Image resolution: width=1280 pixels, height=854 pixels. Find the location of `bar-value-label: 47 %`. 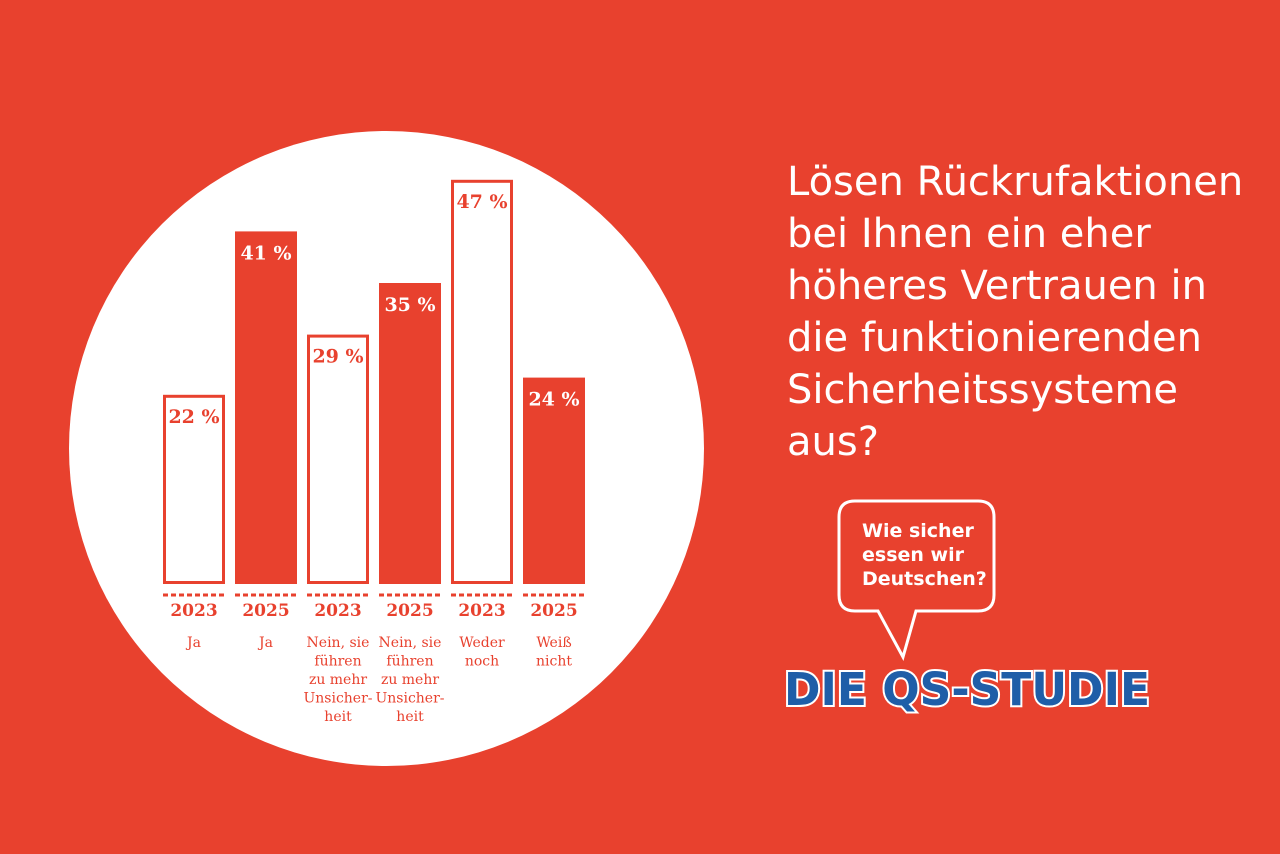

bar-value-label: 47 % is located at coordinates (481, 202).